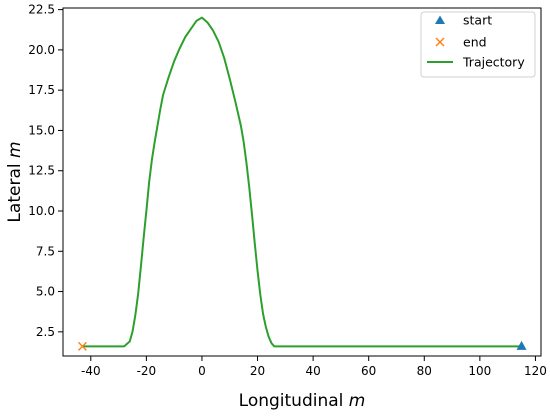 This screenshot has width=550, height=417. I want to click on x-tick-label: 100, so click(479, 371).